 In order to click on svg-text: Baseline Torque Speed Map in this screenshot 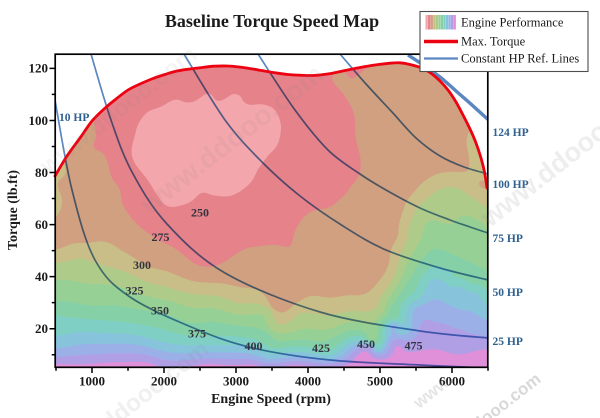, I will do `click(272, 21)`.